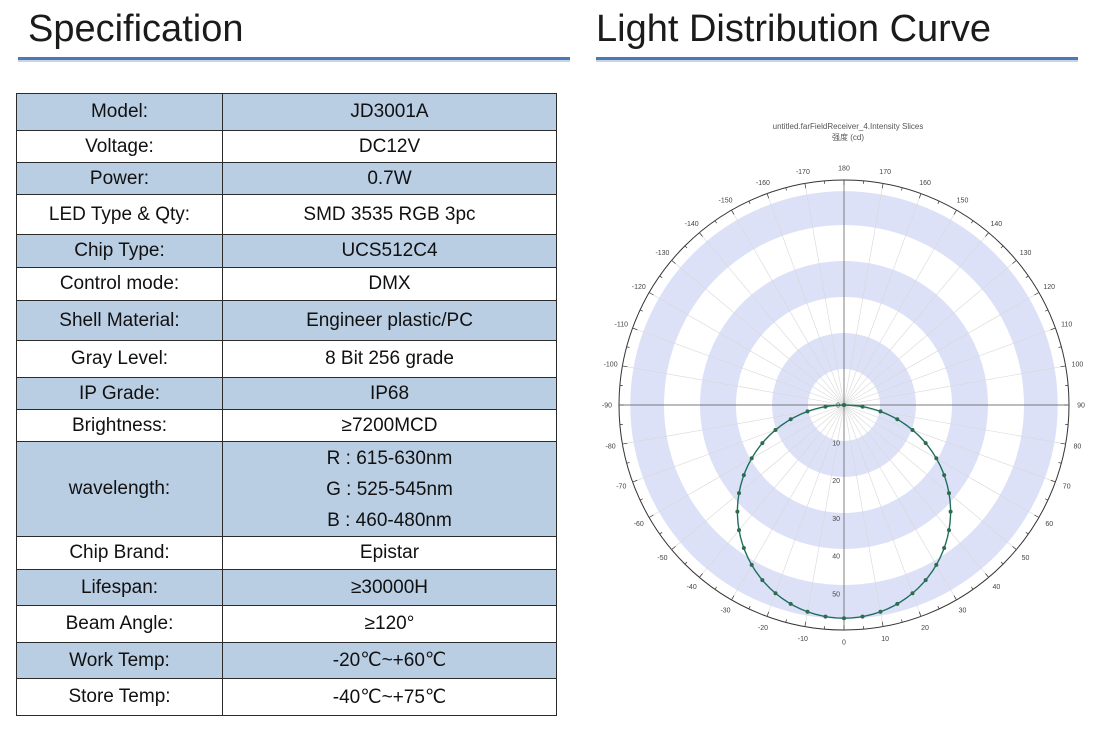 The image size is (1120, 732). What do you see at coordinates (389, 458) in the screenshot?
I see `wavelength-red: R : 615-630nm` at bounding box center [389, 458].